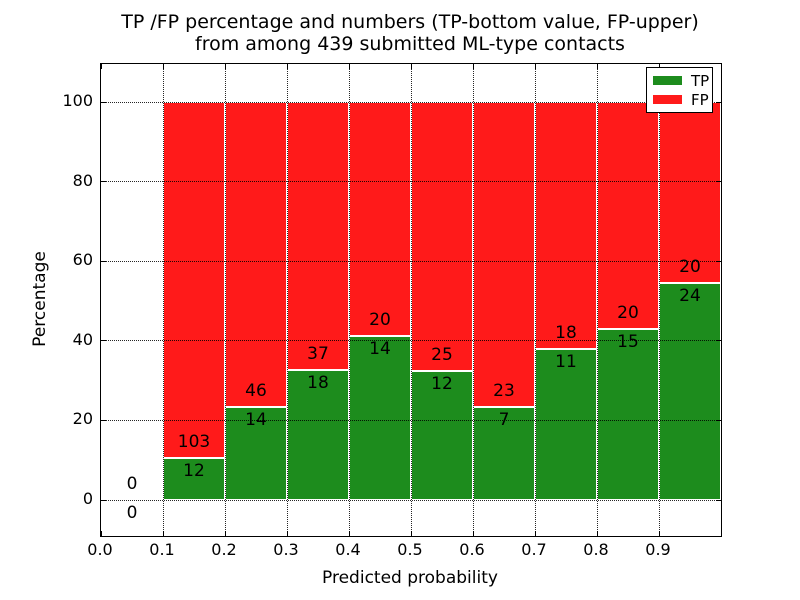 The height and width of the screenshot is (600, 800). Describe the element at coordinates (318, 353) in the screenshot. I see `fp-count-label: 37` at that location.